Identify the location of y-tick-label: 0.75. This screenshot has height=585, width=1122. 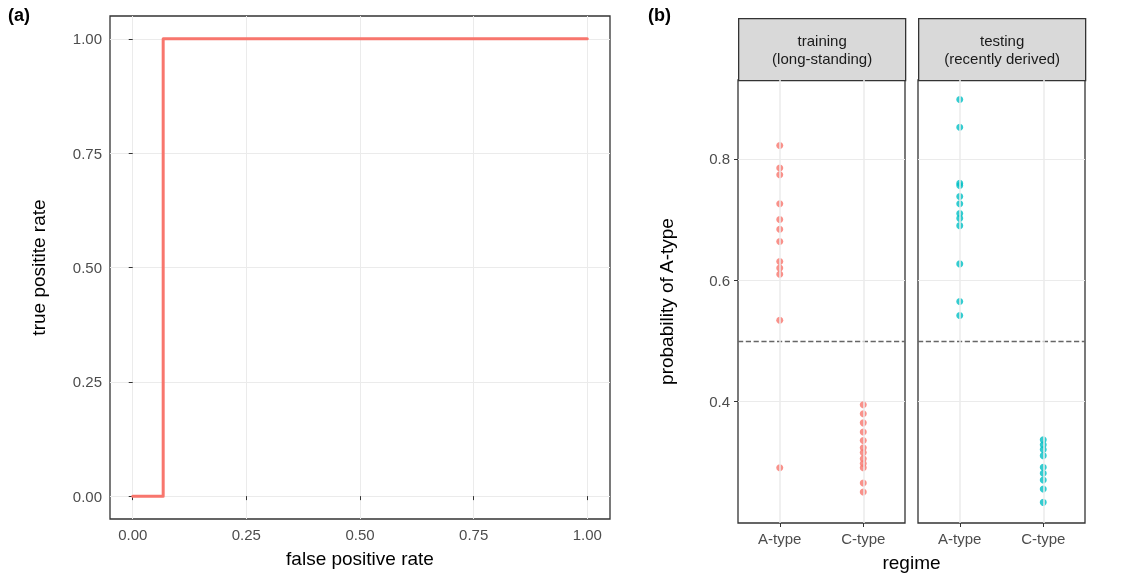
(87, 153).